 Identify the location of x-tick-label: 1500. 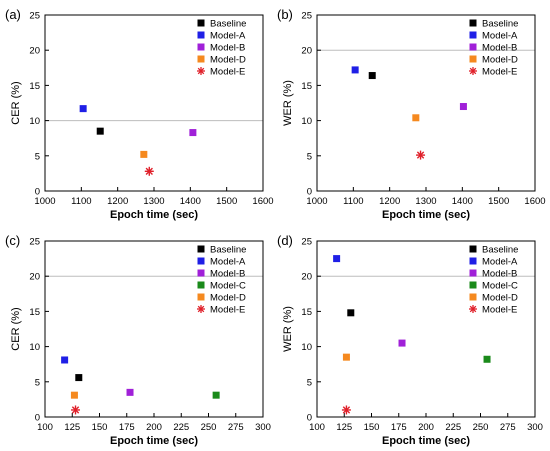
(498, 201).